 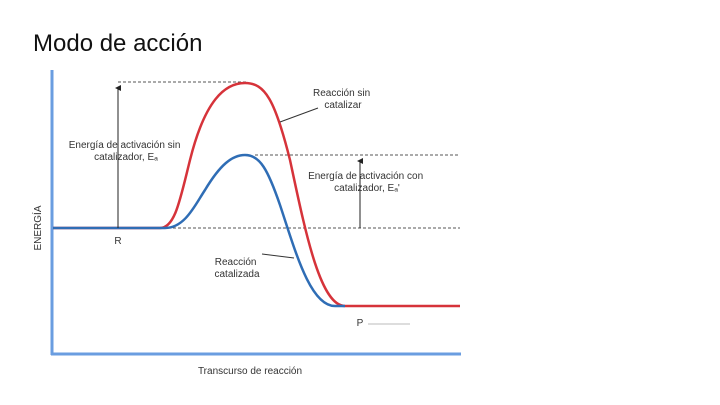 What do you see at coordinates (236, 262) in the screenshot?
I see `label-line: Reacción` at bounding box center [236, 262].